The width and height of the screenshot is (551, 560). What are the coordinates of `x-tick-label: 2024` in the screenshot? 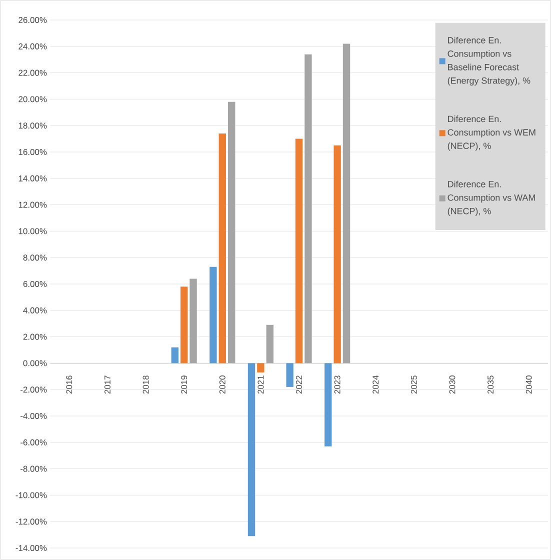 It's located at (375, 384).